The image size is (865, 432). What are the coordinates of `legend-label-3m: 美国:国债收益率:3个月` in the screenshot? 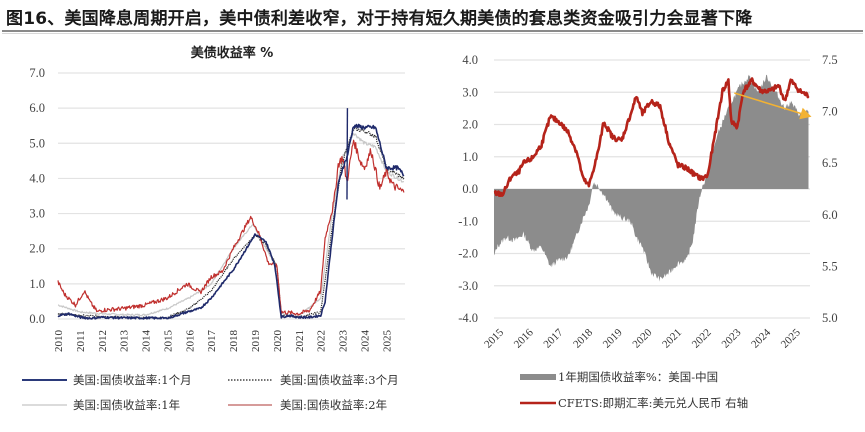 It's located at (339, 380).